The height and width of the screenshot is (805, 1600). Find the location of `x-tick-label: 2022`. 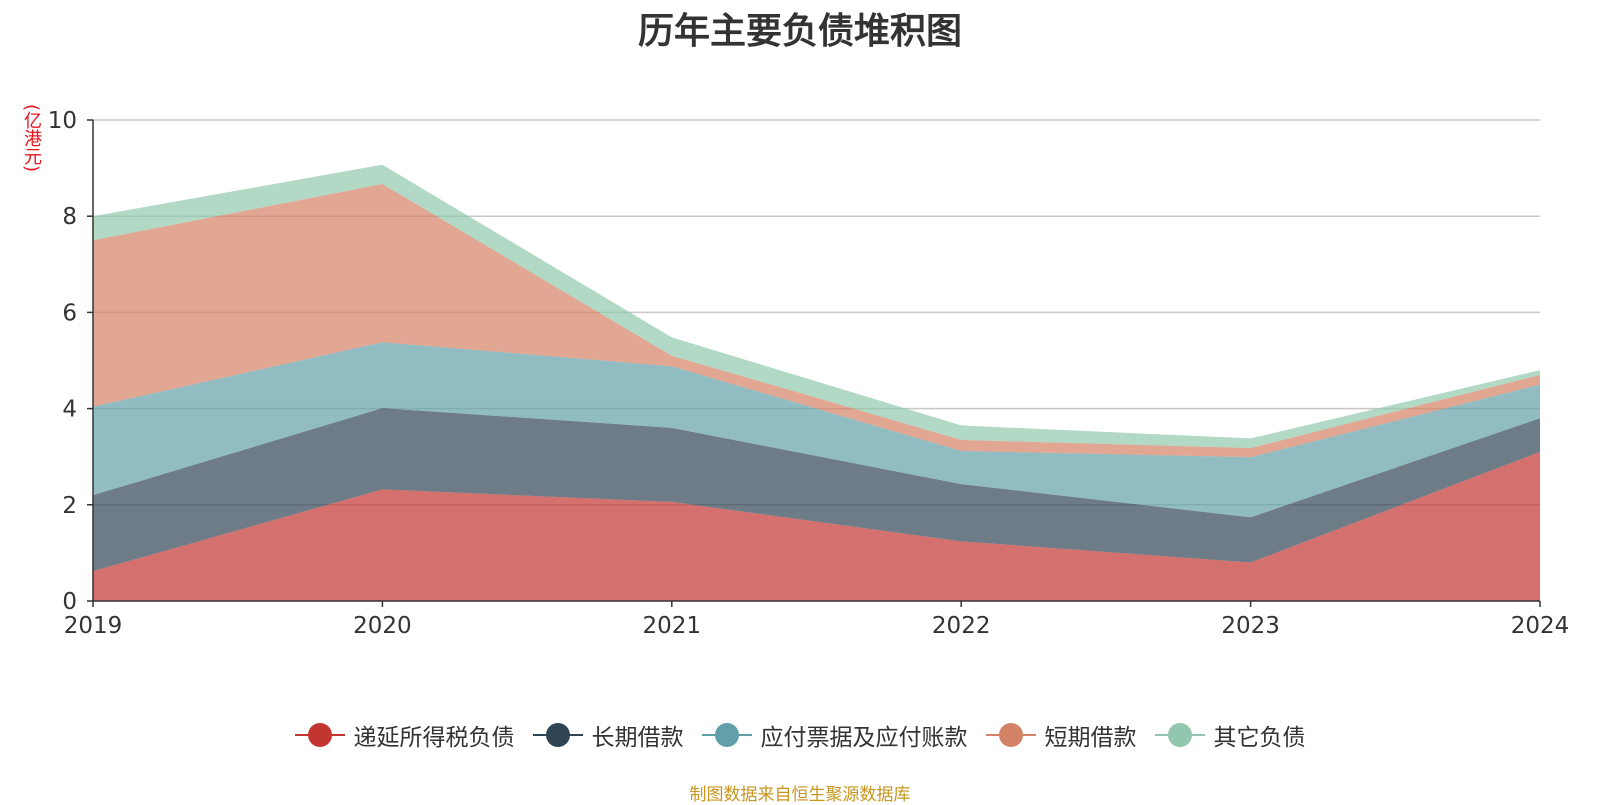

x-tick-label: 2022 is located at coordinates (961, 626).